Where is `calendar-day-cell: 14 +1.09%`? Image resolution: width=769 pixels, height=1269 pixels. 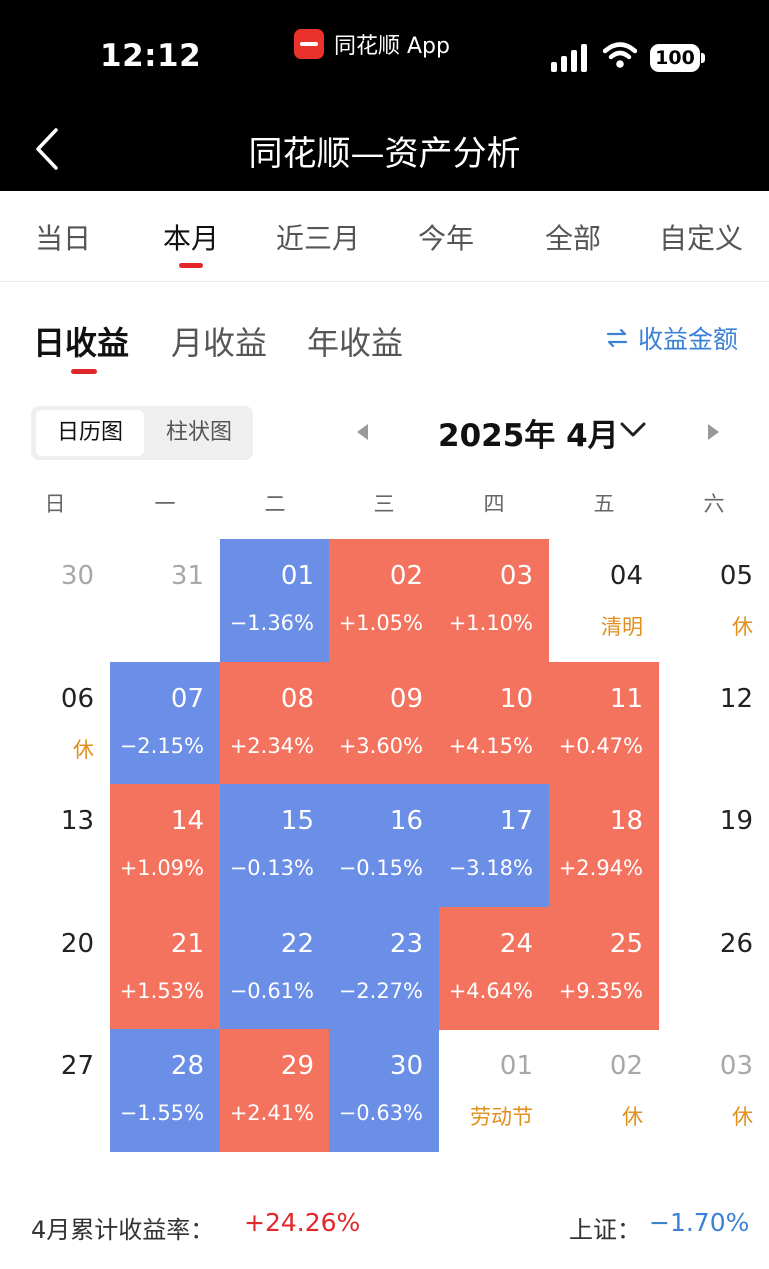 calendar-day-cell: 14 +1.09% is located at coordinates (165, 845).